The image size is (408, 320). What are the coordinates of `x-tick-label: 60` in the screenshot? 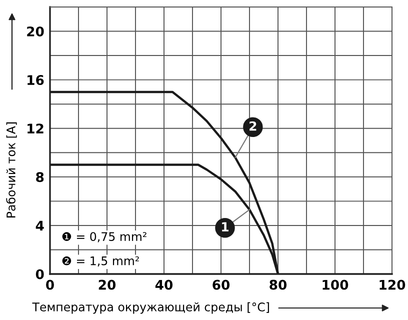 It's located at (221, 285).